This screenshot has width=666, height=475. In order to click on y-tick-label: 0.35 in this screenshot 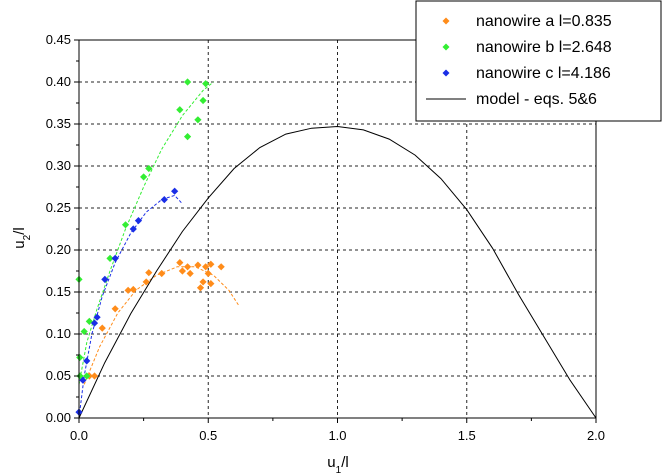, I will do `click(58, 123)`.